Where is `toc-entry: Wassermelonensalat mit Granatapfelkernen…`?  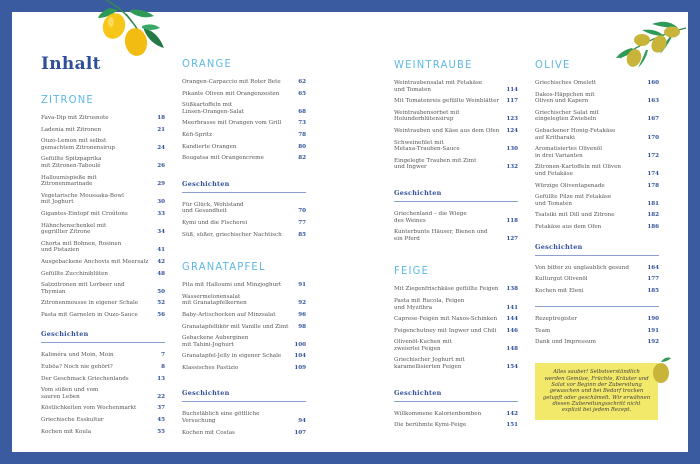
toc-entry: Wassermelonensalat mit Granatapfelkernen… is located at coordinates (244, 300).